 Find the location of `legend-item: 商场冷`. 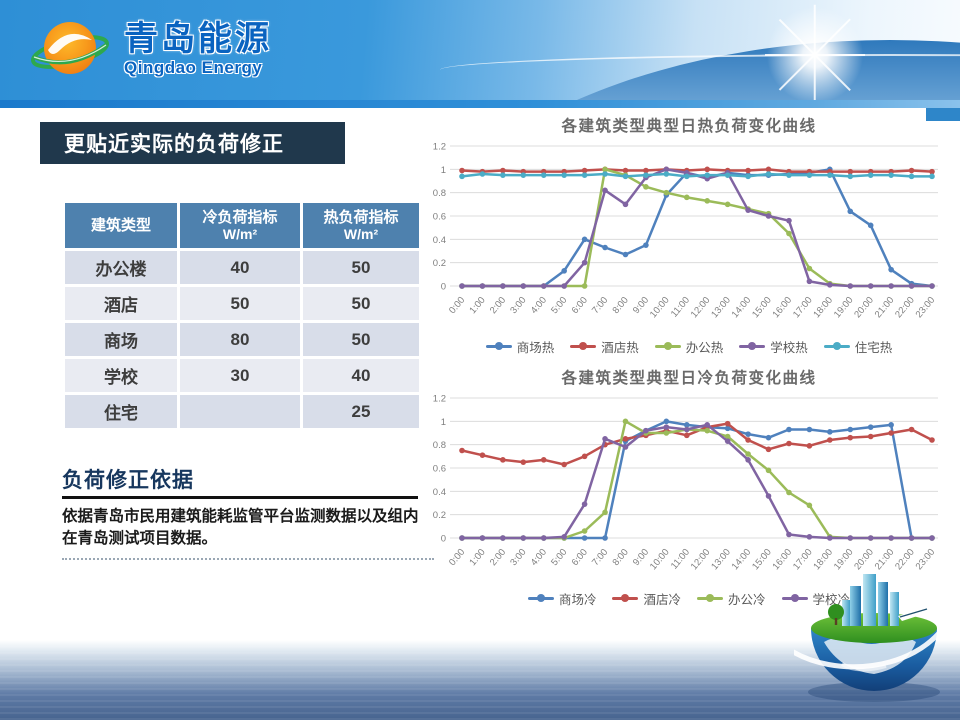

legend-item: 商场冷 is located at coordinates (562, 598).